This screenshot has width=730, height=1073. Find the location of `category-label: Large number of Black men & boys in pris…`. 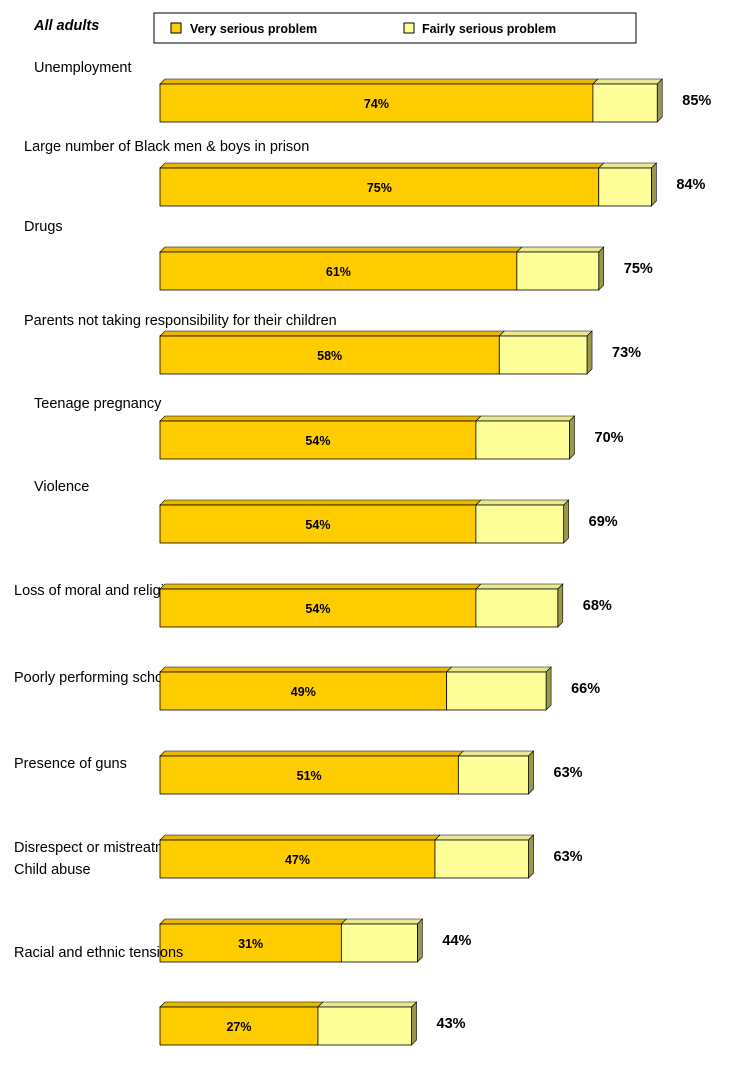

category-label: Large number of Black men & boys in pris… is located at coordinates (166, 147).